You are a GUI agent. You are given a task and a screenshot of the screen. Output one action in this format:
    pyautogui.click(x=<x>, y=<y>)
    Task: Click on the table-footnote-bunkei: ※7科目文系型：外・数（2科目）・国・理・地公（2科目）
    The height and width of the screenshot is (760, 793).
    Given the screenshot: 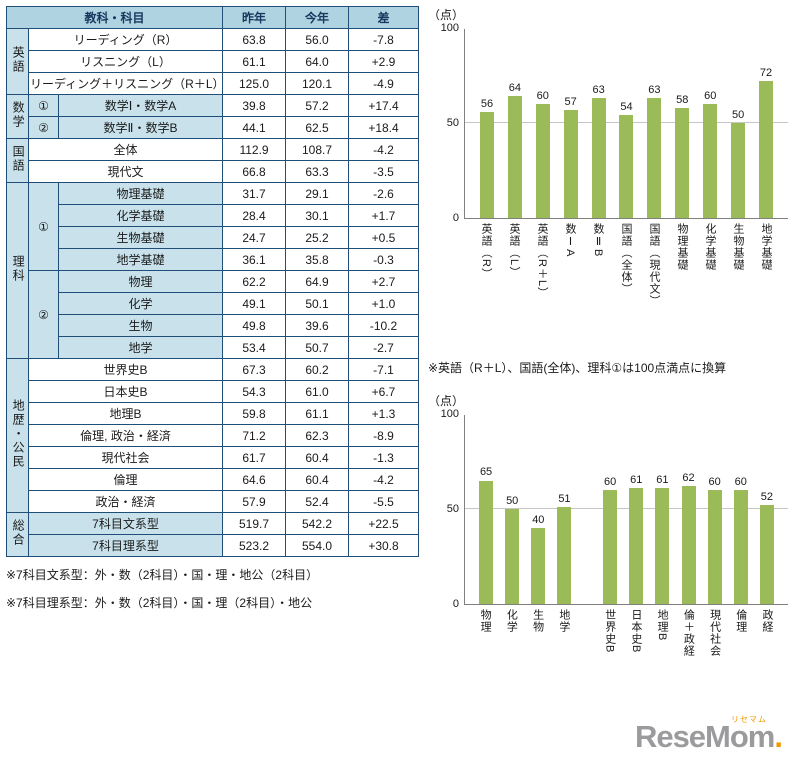 What is the action you would take?
    pyautogui.click(x=162, y=575)
    